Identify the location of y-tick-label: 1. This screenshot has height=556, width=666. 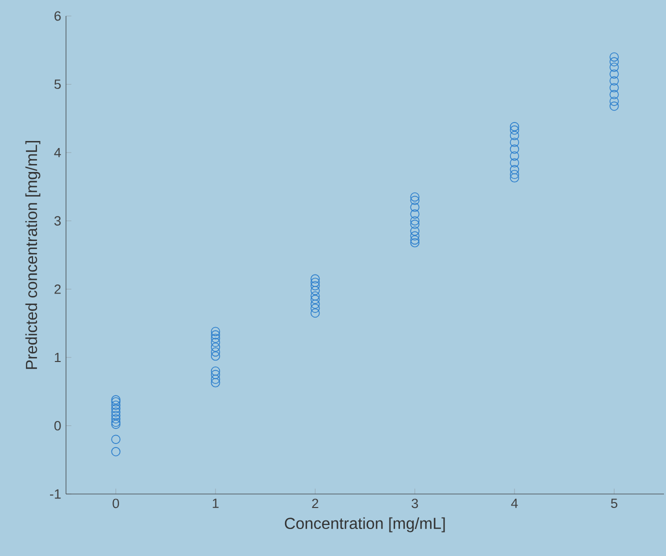
(57, 357).